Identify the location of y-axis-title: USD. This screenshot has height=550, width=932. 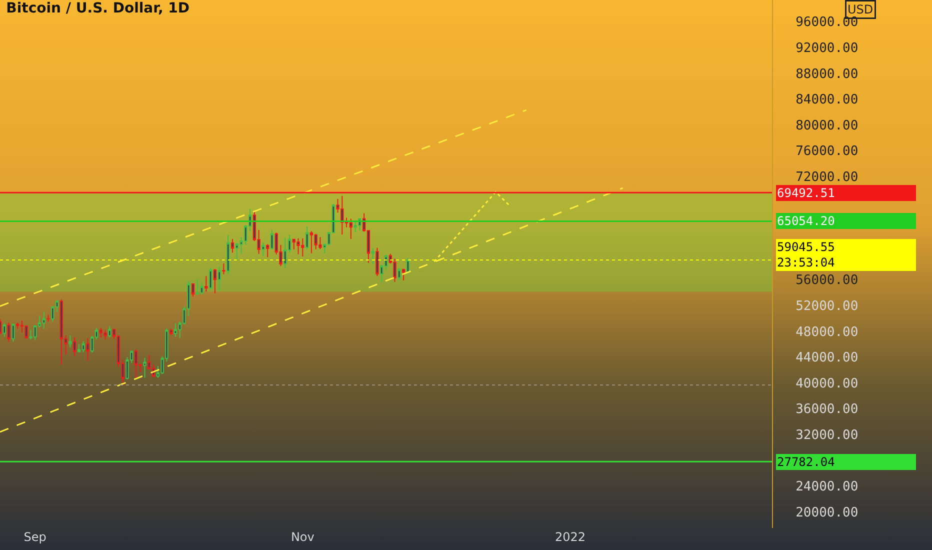
(861, 9).